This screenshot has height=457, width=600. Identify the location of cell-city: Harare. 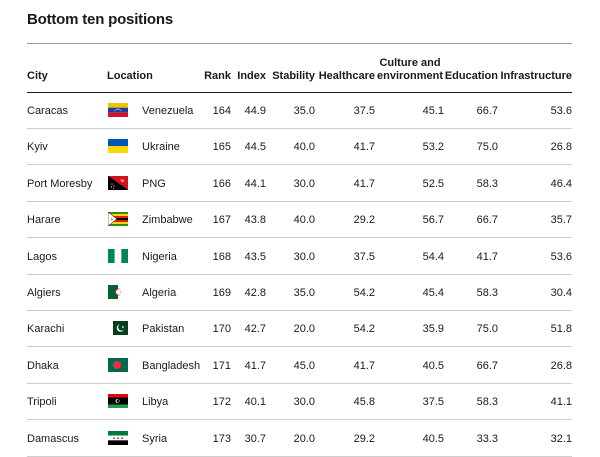
(44, 220).